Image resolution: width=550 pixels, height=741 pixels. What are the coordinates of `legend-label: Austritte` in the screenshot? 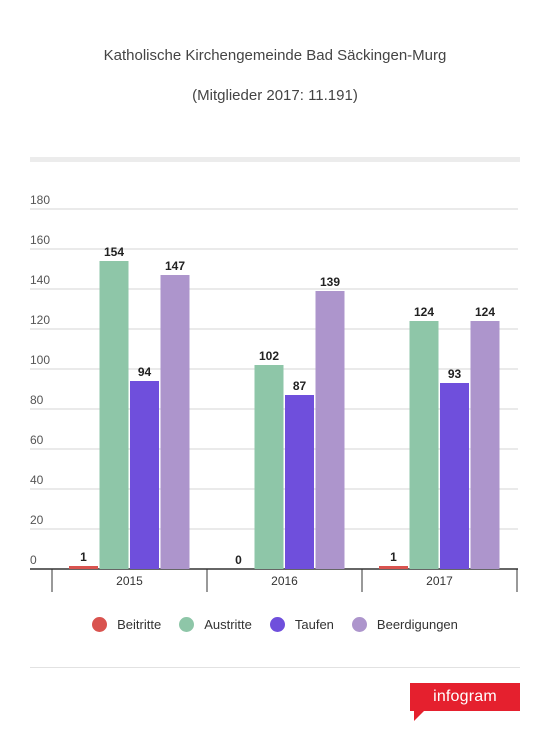 It's located at (228, 624).